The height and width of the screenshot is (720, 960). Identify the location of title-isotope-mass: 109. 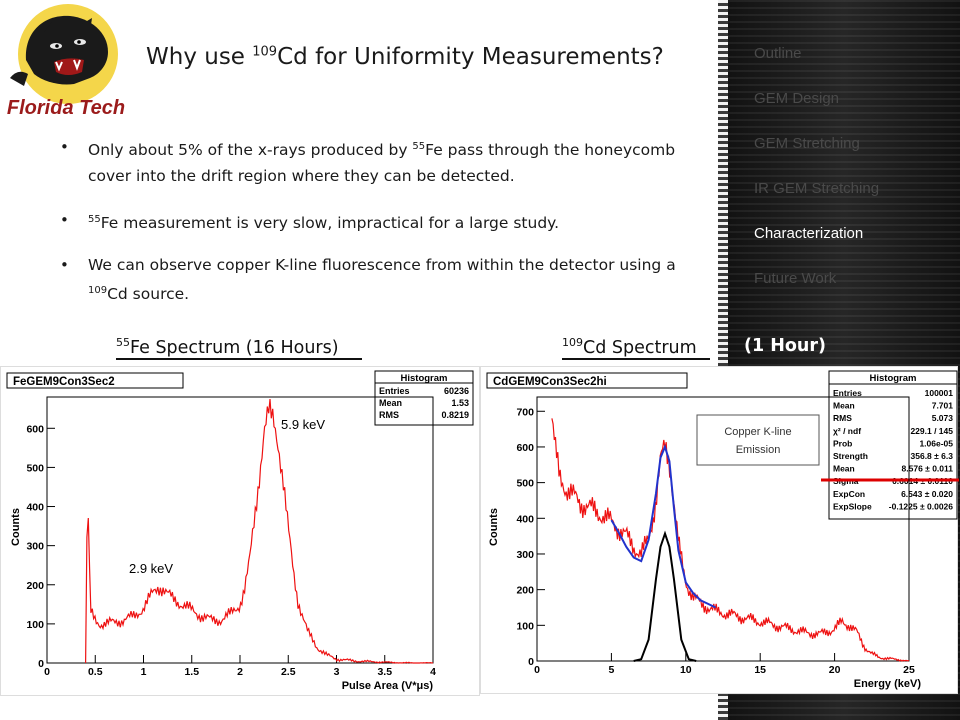
(265, 52).